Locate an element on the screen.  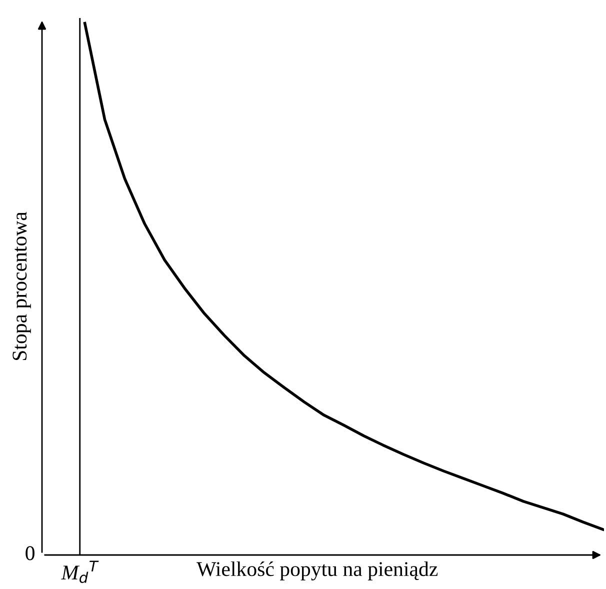
text: M$_{d}$$^{T}$ is located at coordinates (80, 571).